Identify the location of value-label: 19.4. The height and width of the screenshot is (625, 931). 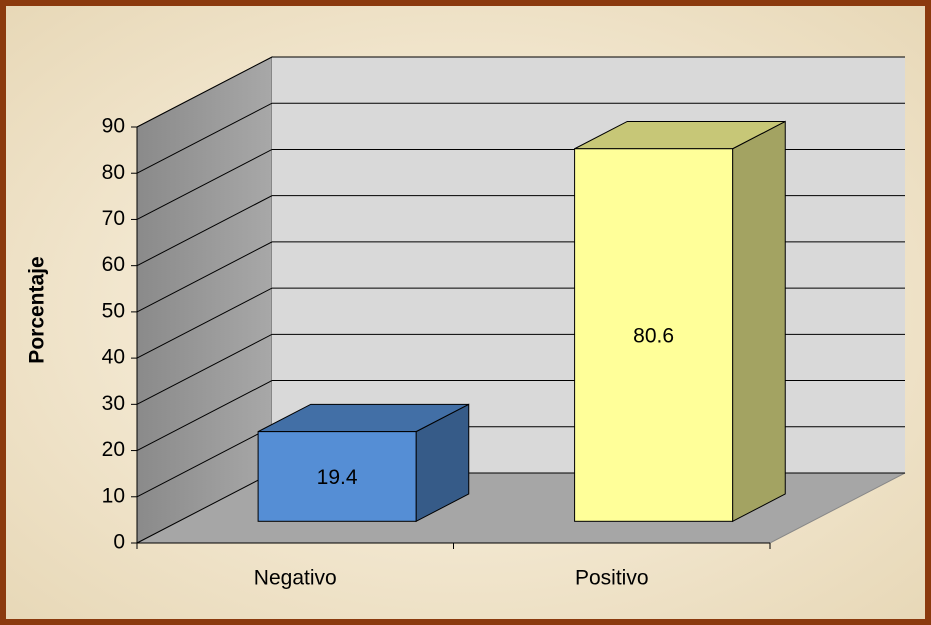
(337, 477).